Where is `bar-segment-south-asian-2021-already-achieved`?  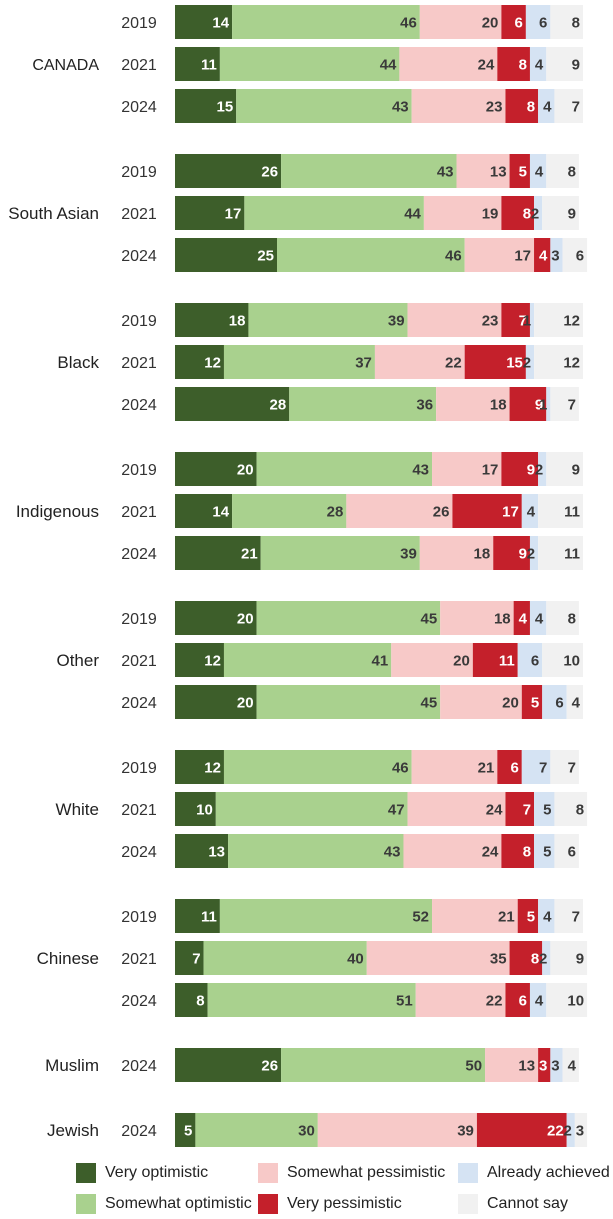 bar-segment-south-asian-2021-already-achieved is located at coordinates (538, 213).